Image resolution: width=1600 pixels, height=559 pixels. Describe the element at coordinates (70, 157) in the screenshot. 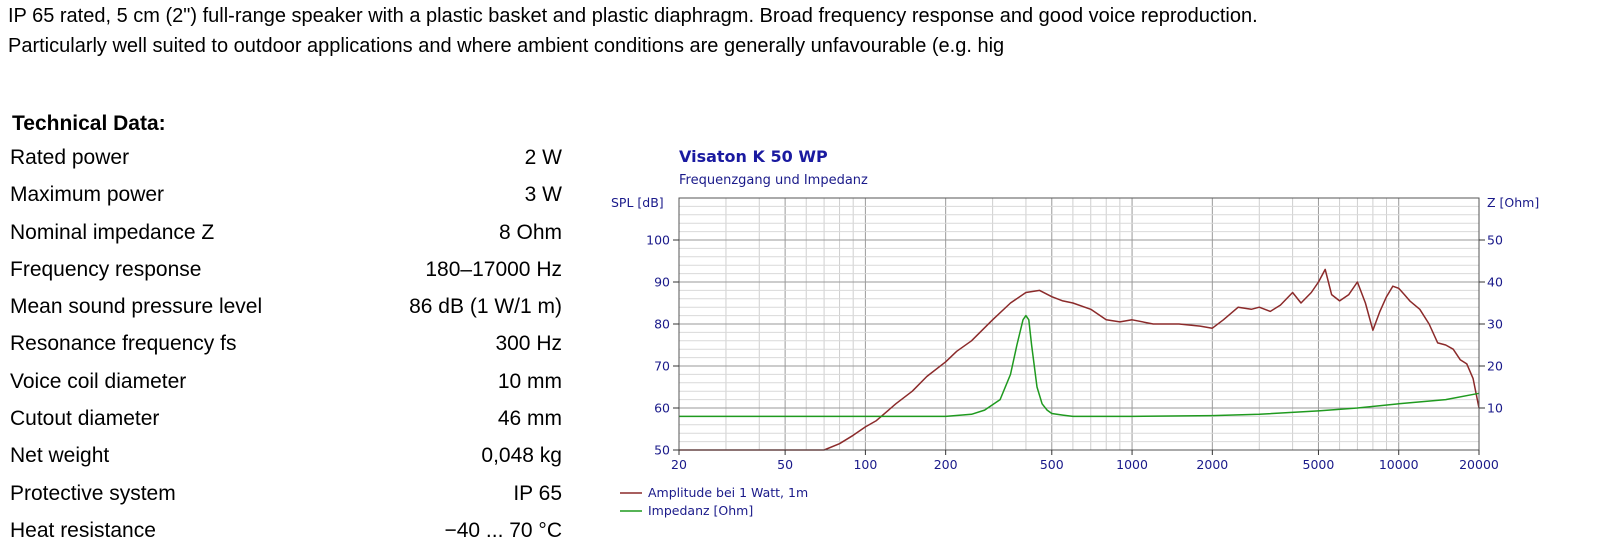

I see `spec-label: Rated power` at that location.